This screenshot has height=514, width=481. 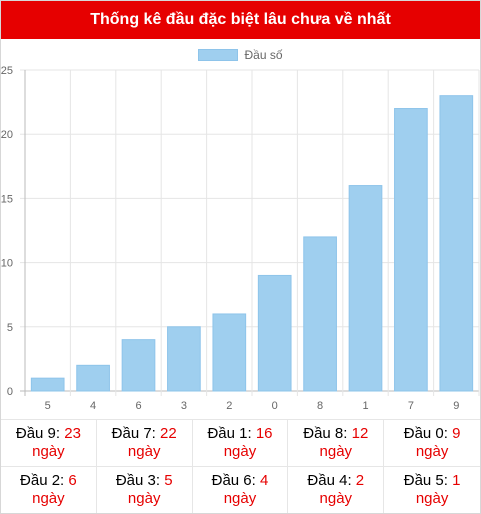 I want to click on stat-label: Đầu 4:, so click(x=331, y=480).